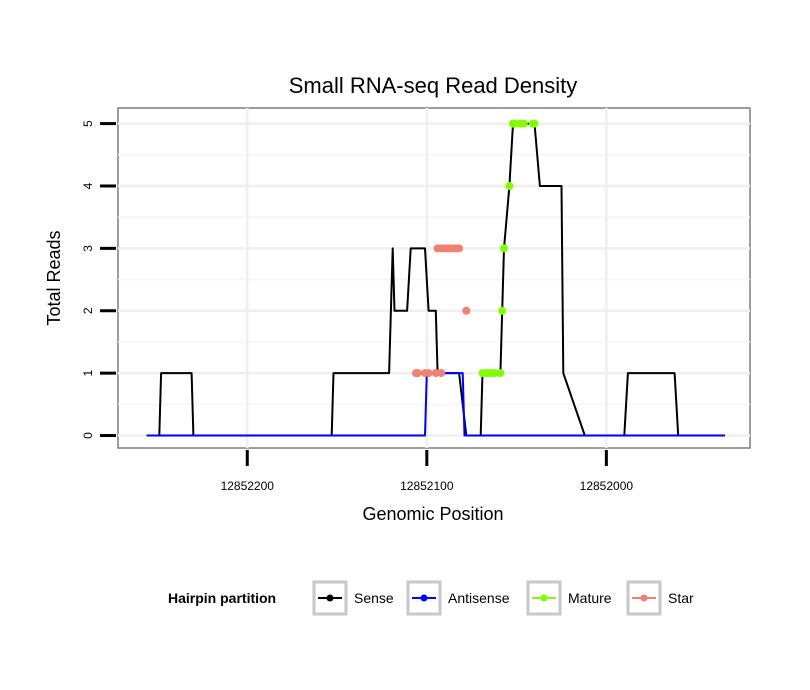  Describe the element at coordinates (374, 598) in the screenshot. I see `legend-label-sense: Sense` at that location.